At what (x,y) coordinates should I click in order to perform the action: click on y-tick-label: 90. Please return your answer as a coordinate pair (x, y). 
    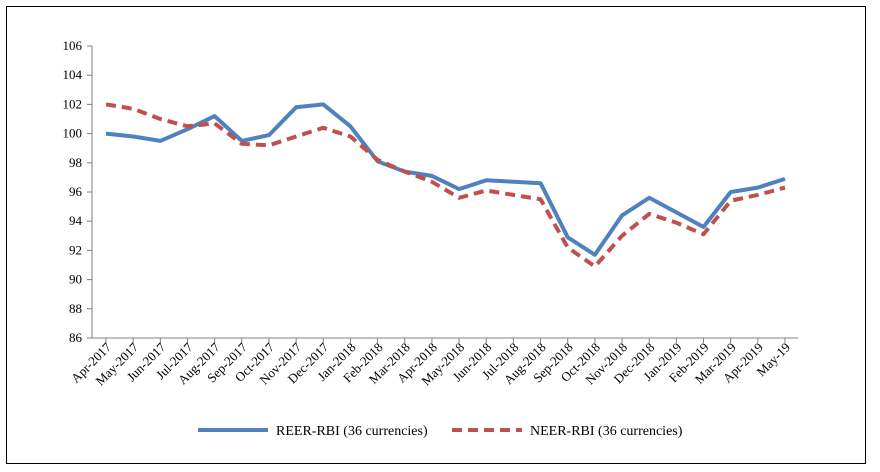
    Looking at the image, I should click on (75, 279).